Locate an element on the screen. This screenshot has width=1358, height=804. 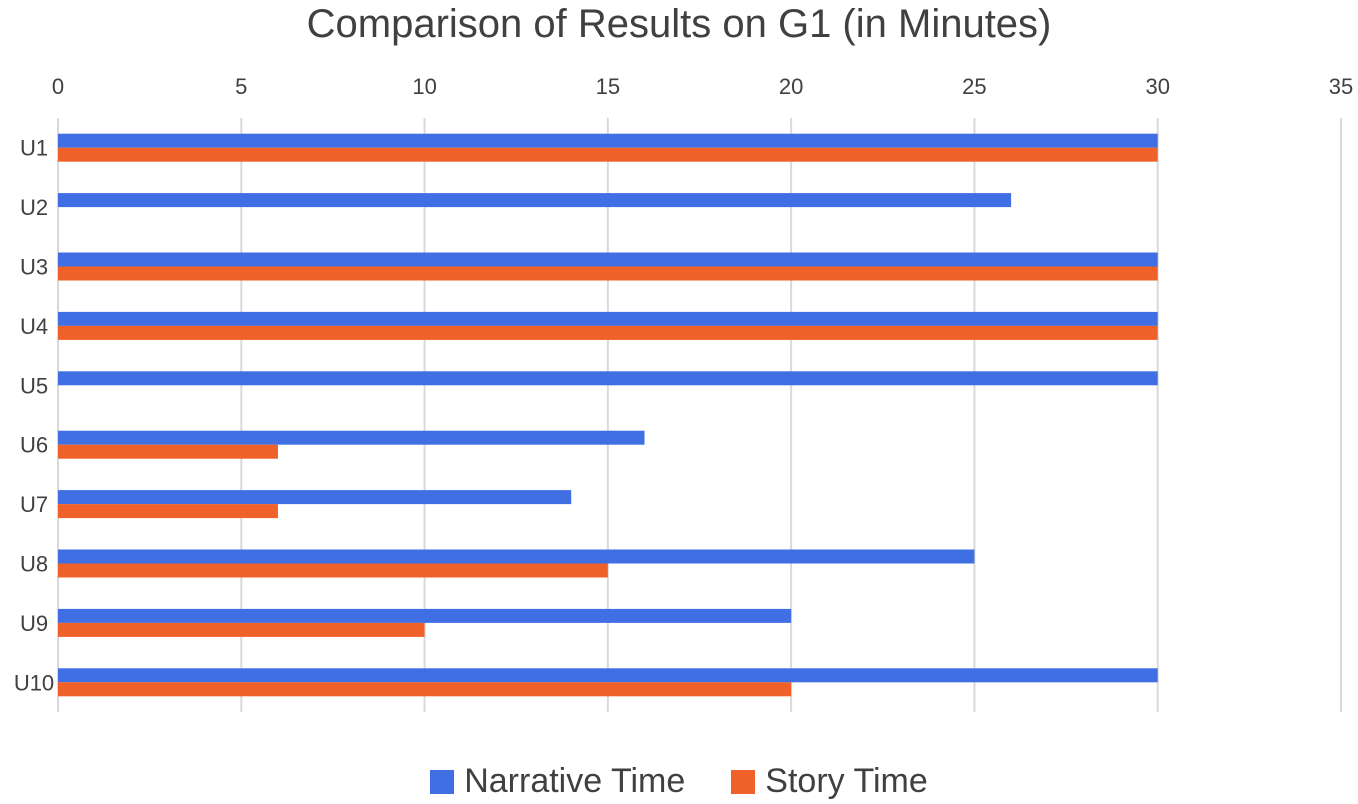
legend-swatch-narrative-time is located at coordinates (442, 781).